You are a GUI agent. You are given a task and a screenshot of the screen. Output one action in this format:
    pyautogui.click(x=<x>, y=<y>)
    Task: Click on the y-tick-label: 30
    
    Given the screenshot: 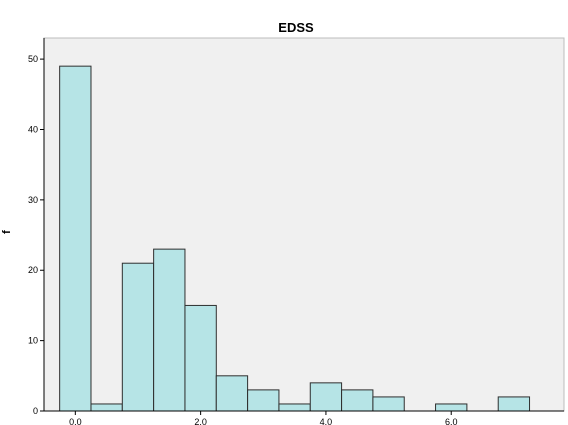 What is the action you would take?
    pyautogui.click(x=33, y=200)
    